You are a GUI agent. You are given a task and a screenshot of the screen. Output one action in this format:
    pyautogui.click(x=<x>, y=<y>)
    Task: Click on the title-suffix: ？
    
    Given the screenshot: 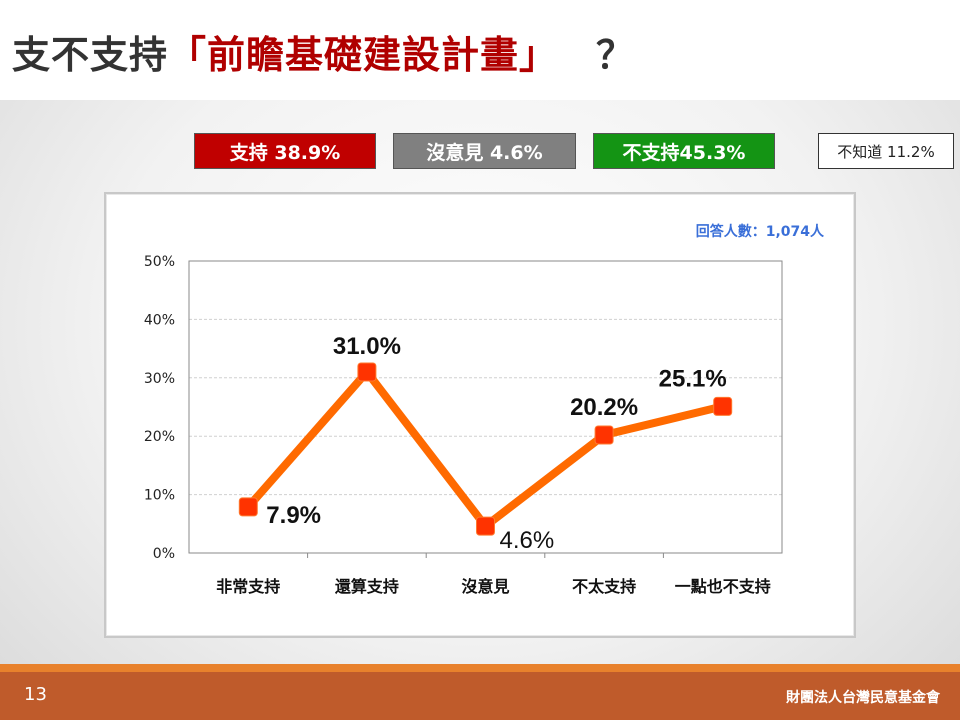 What is the action you would take?
    pyautogui.click(x=616, y=55)
    